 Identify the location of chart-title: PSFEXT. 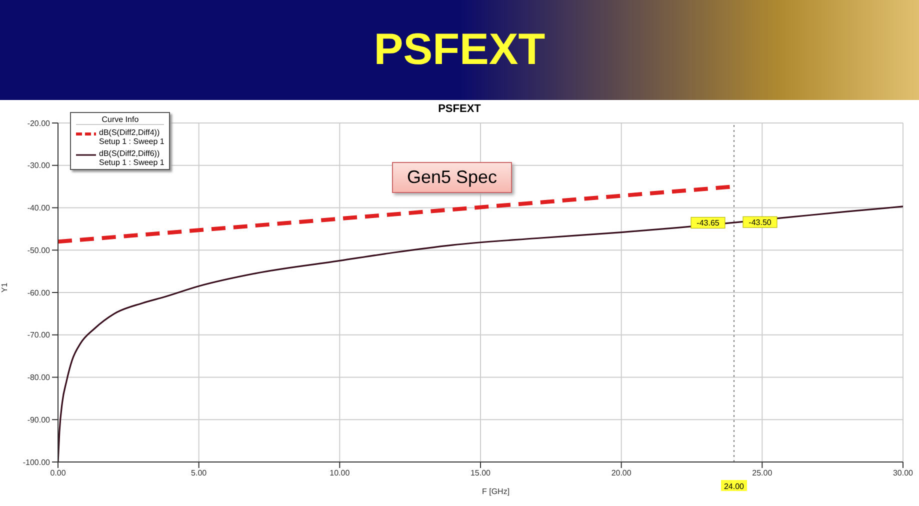
(460, 50).